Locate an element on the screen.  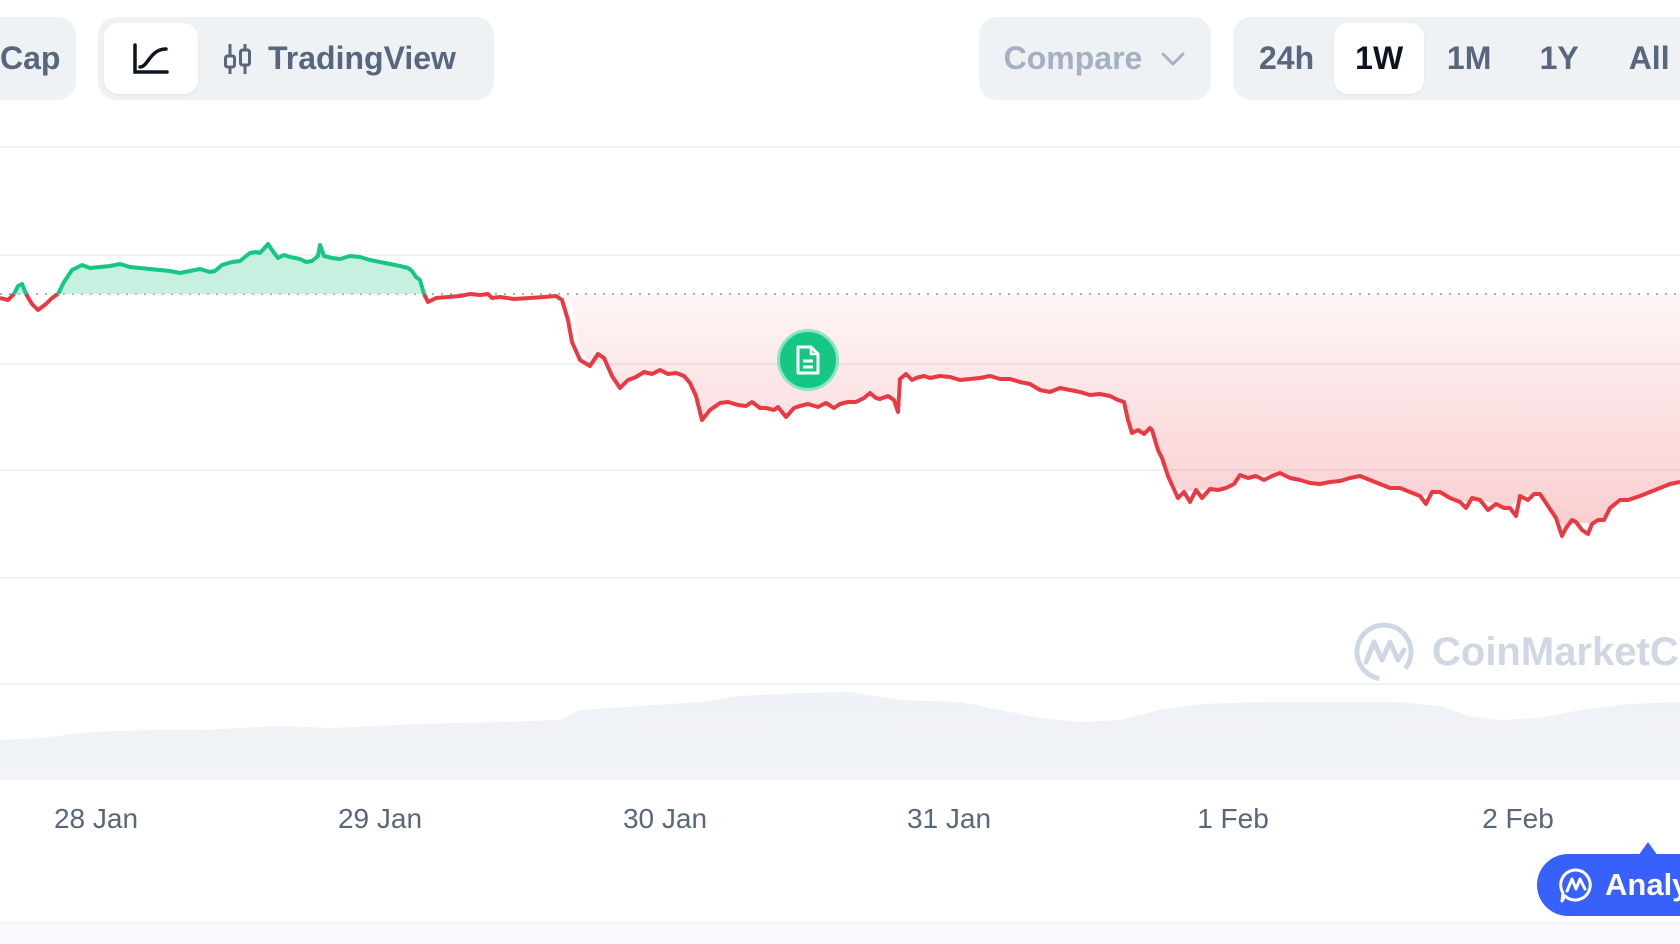
candlestick-icon is located at coordinates (237, 58).